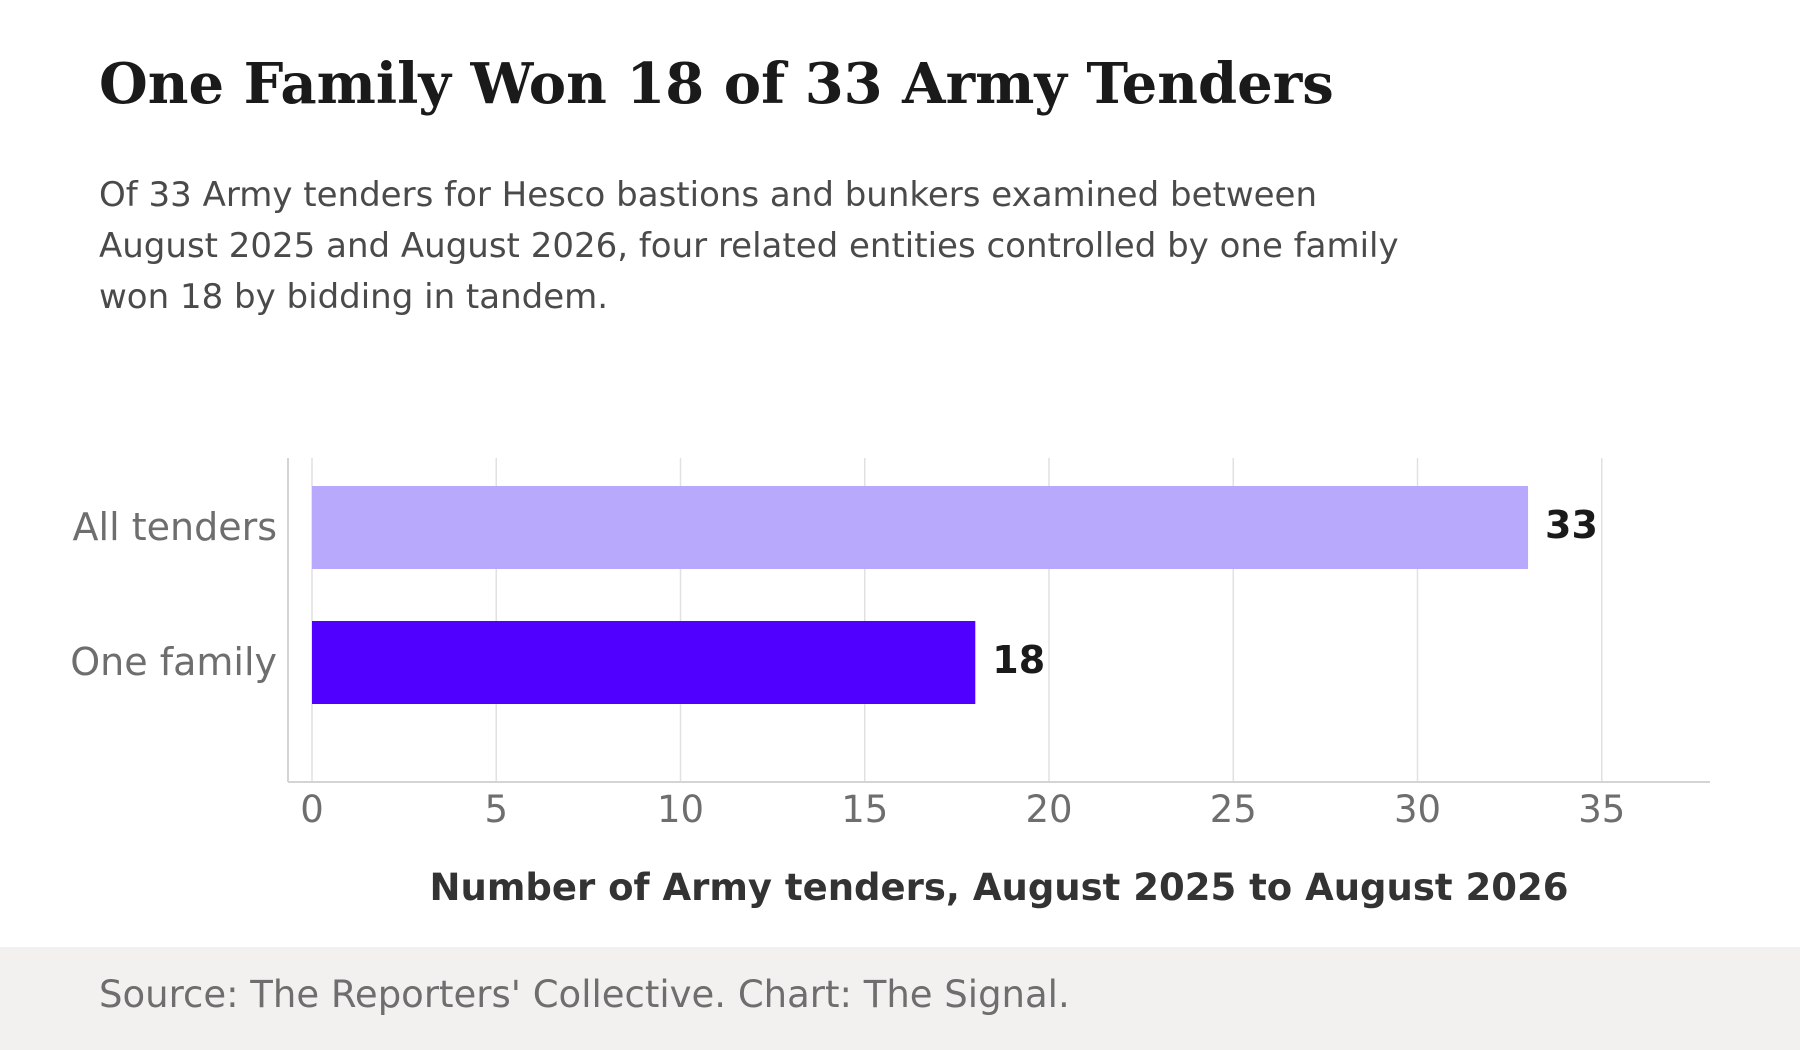 The width and height of the screenshot is (1800, 1050). Describe the element at coordinates (1233, 809) in the screenshot. I see `x-tick-label: 25` at that location.